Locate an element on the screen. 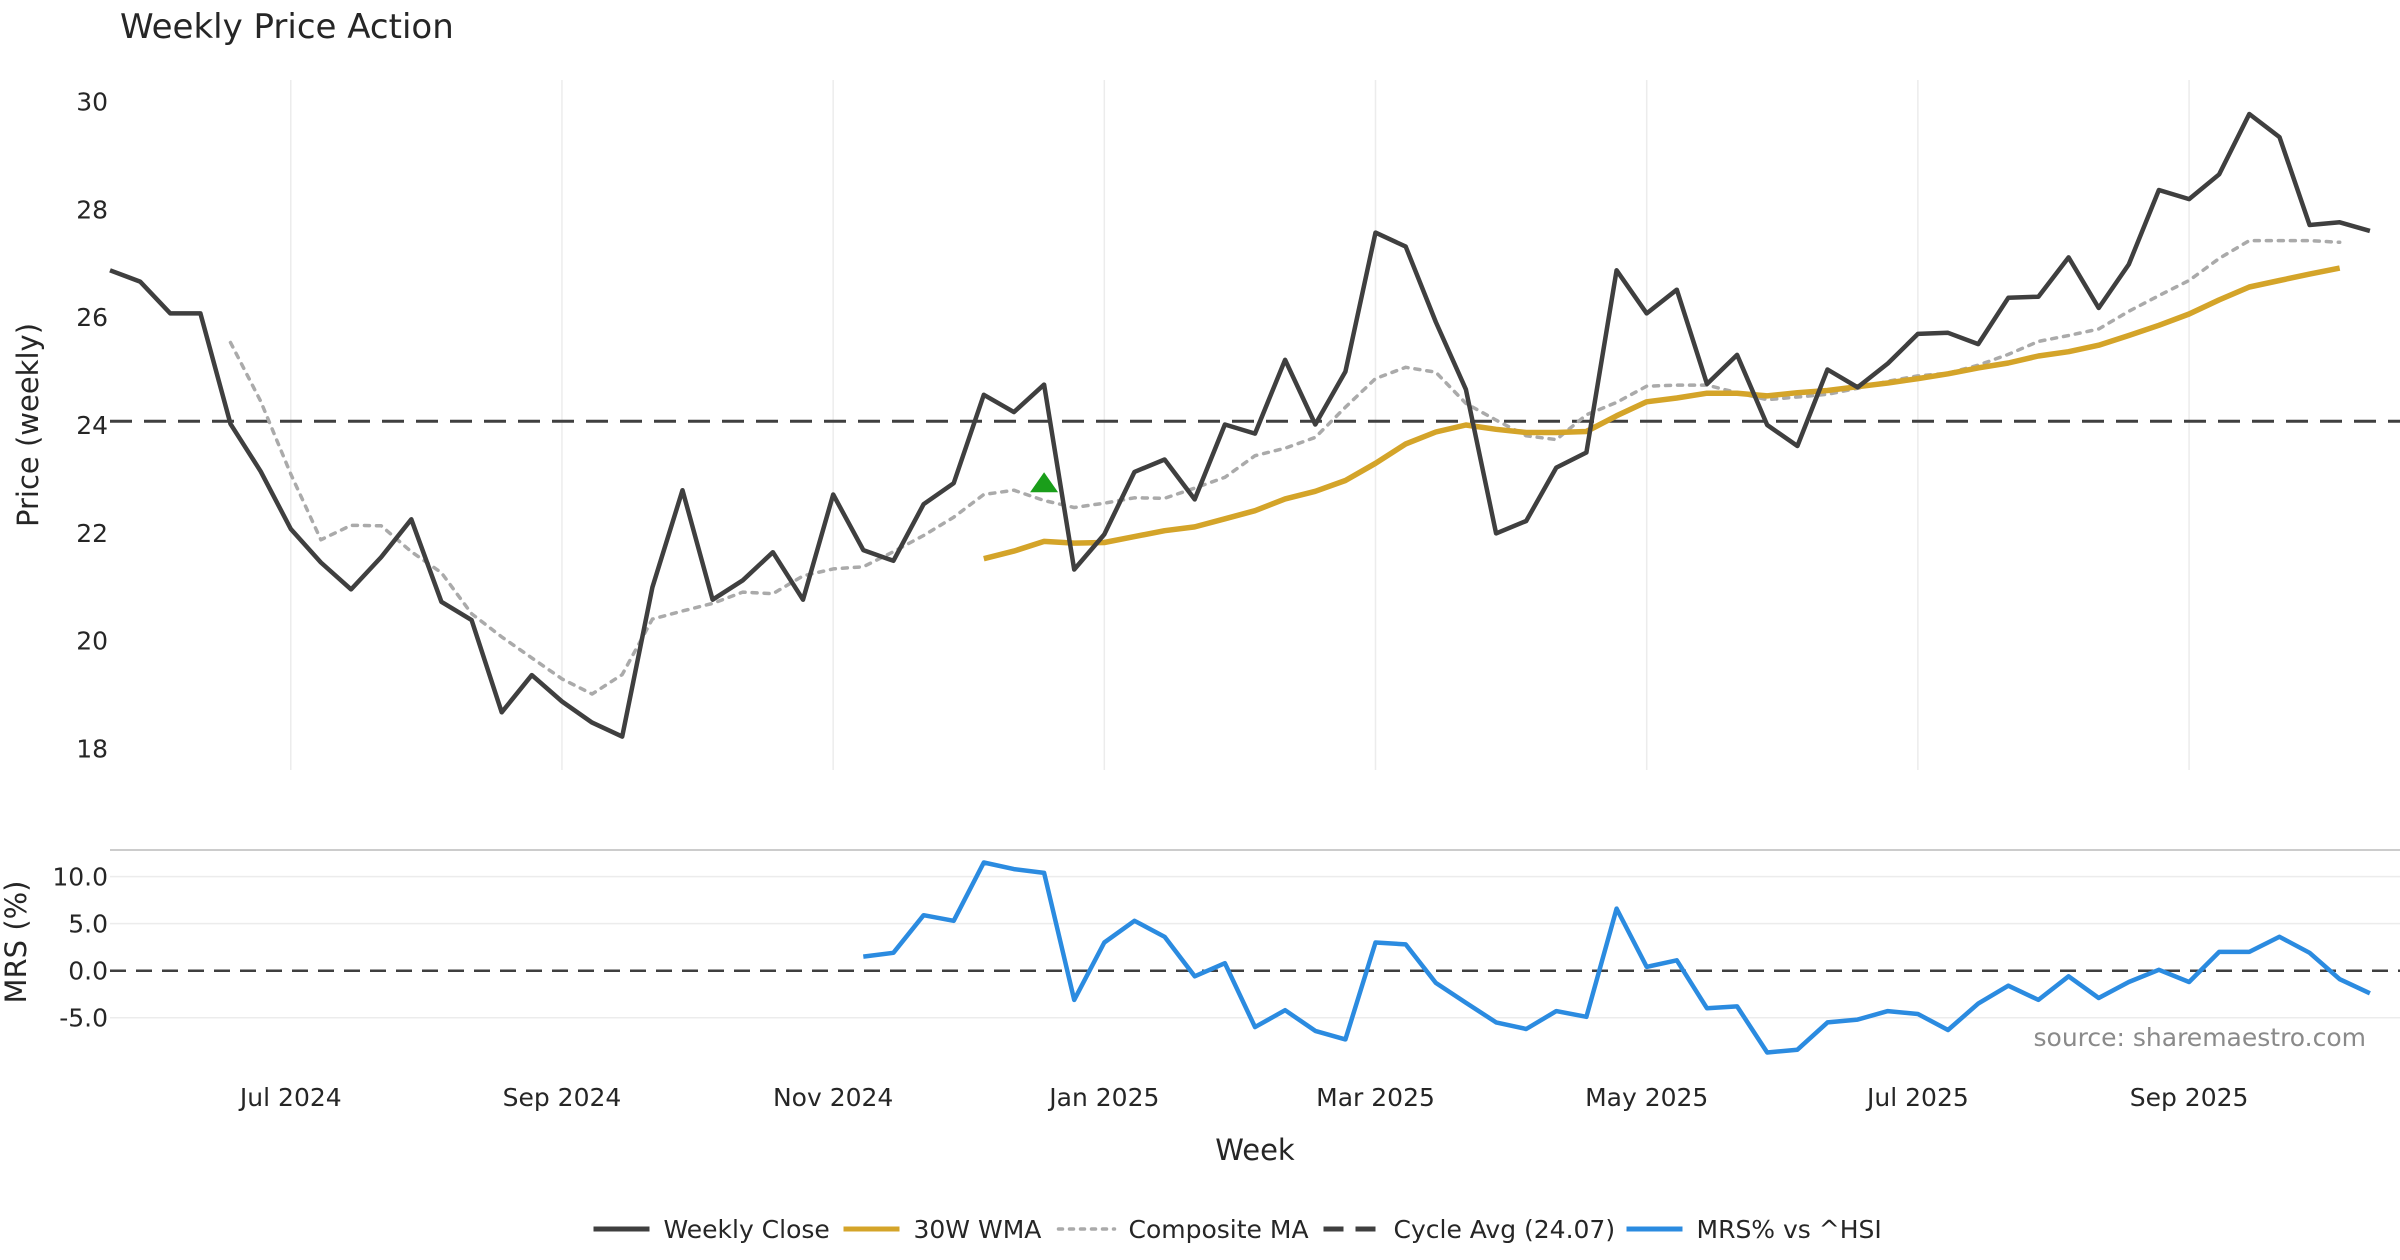  price-y-tick-label: 24 is located at coordinates (92, 425).